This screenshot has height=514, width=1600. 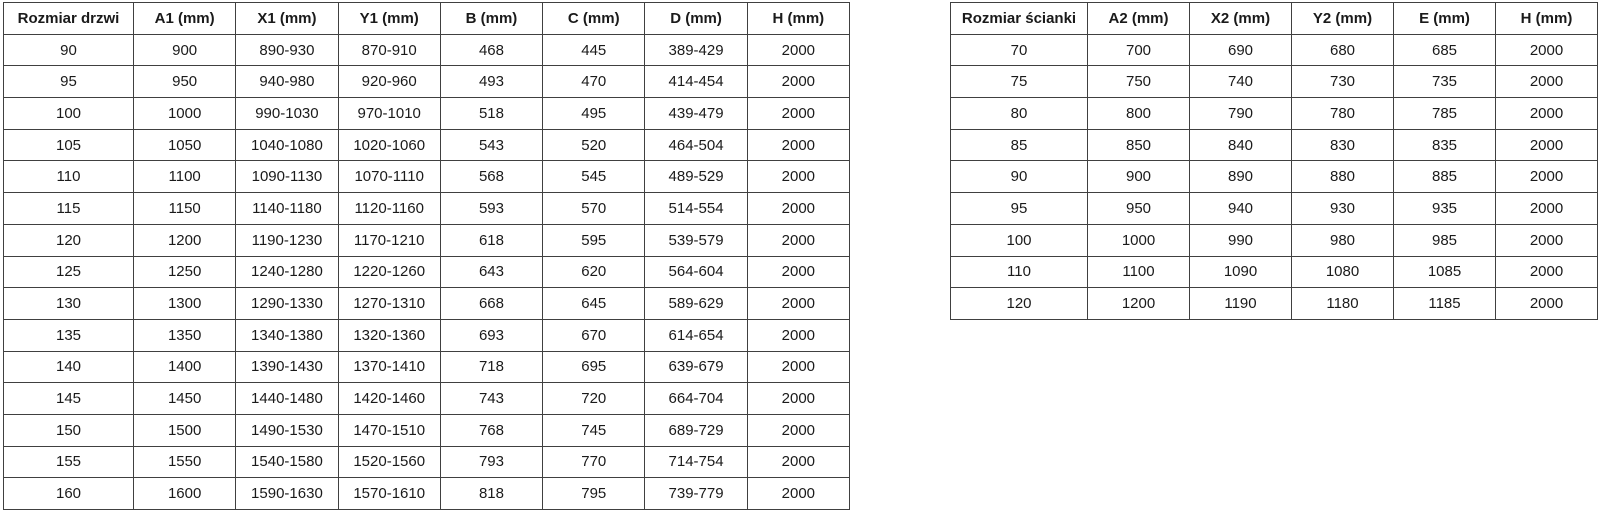 I want to click on table-cell: 743, so click(x=491, y=398).